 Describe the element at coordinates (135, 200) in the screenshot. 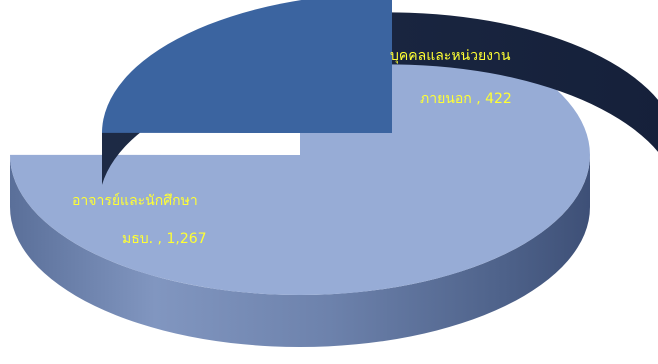

I see `label-internal-line1: อาจารย์และนักศึกษา` at that location.